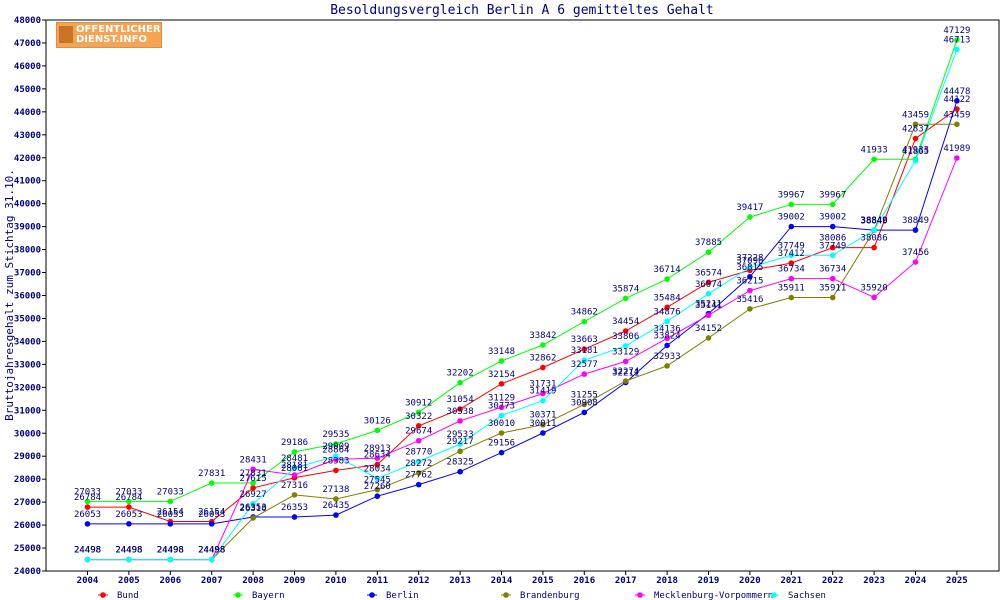 This screenshot has height=600, width=1000. What do you see at coordinates (128, 595) in the screenshot?
I see `legend-label: Bund` at bounding box center [128, 595].